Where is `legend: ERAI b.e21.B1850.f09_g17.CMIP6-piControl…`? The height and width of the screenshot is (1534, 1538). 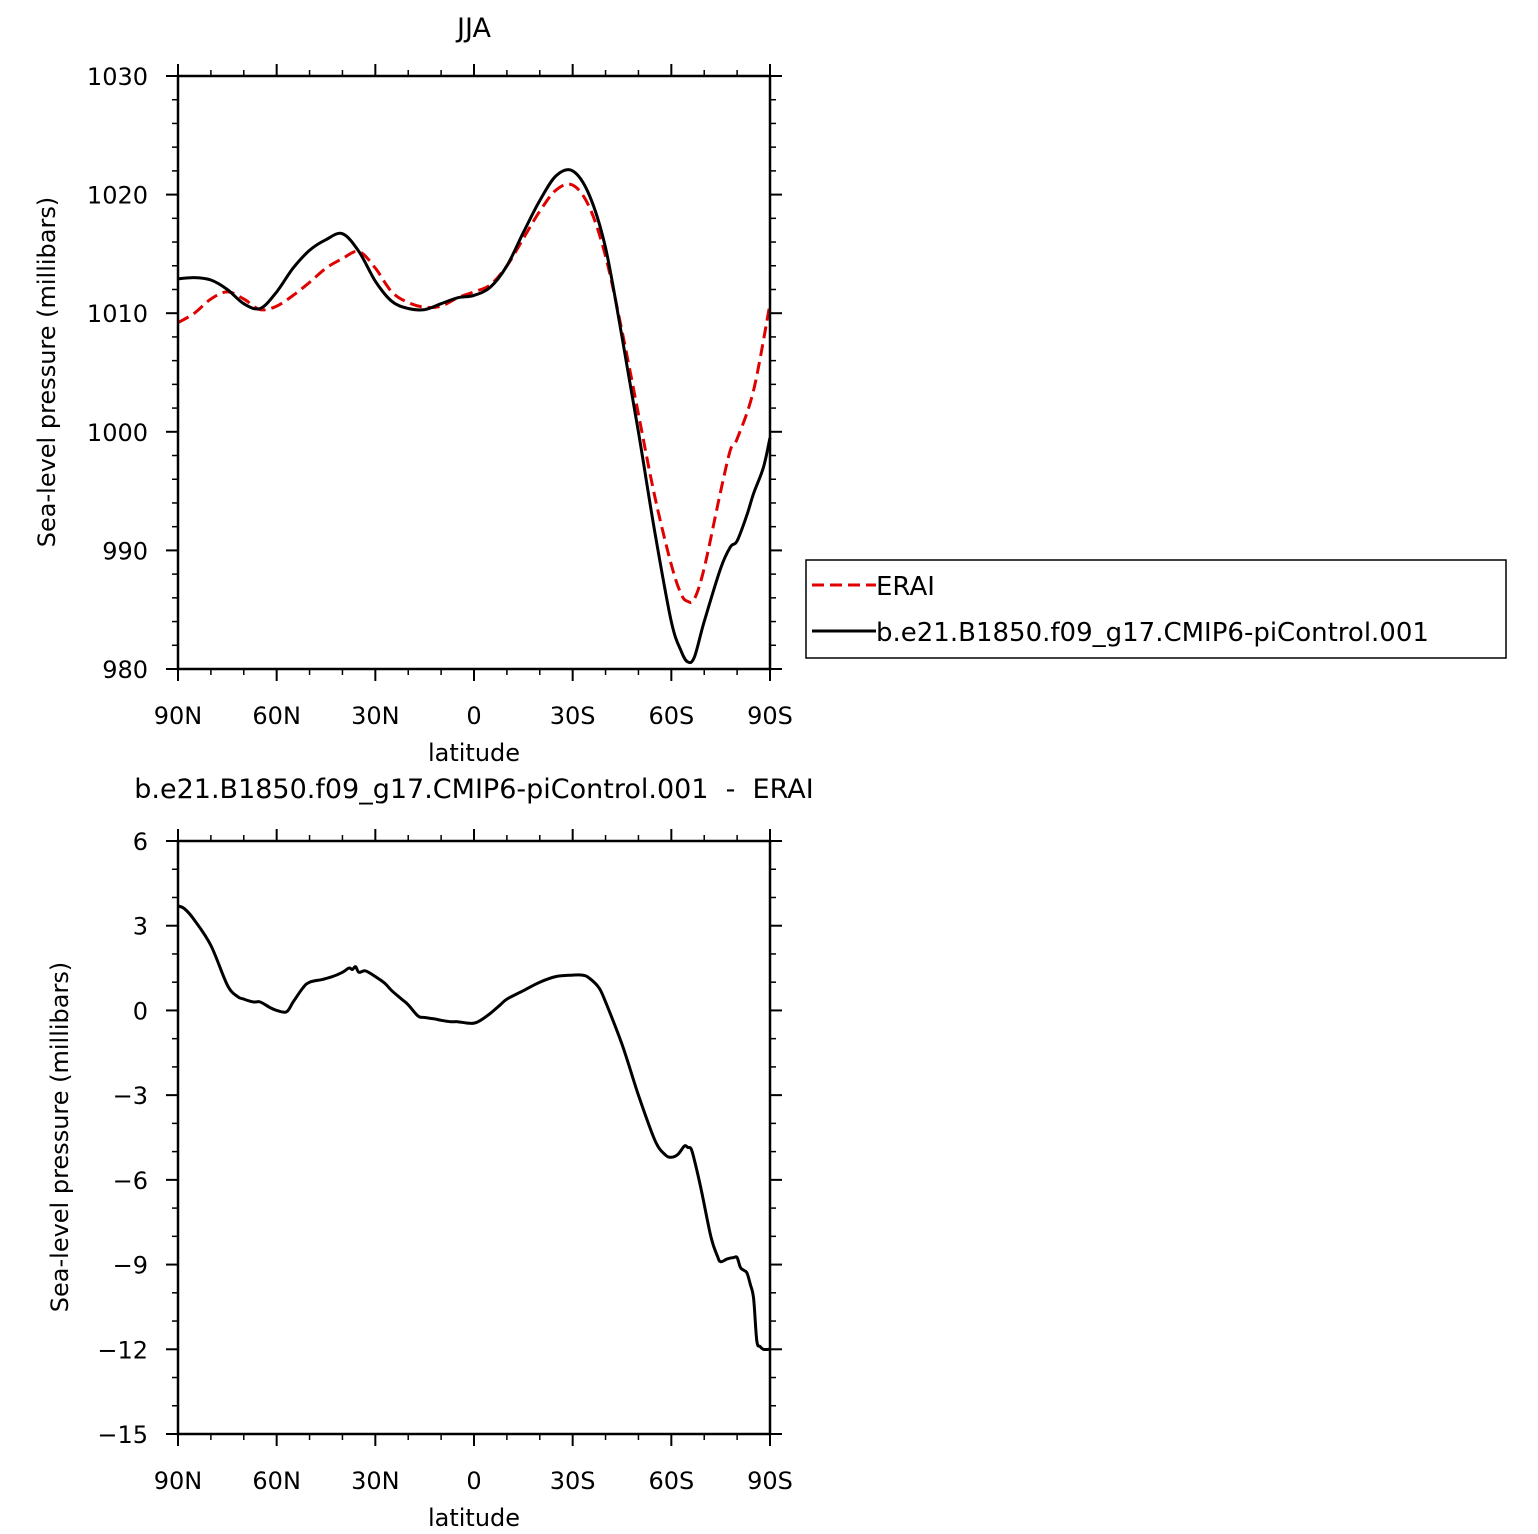 legend: ERAI b.e21.B1850.f09_g17.CMIP6-piControl… is located at coordinates (1156, 609).